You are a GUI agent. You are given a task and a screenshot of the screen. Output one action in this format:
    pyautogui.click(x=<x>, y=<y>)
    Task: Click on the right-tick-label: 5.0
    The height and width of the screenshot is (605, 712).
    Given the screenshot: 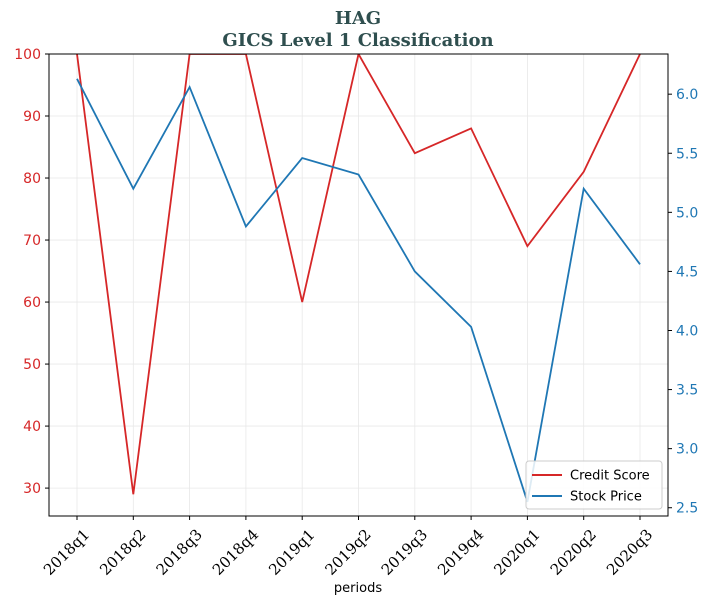 What is the action you would take?
    pyautogui.click(x=687, y=213)
    